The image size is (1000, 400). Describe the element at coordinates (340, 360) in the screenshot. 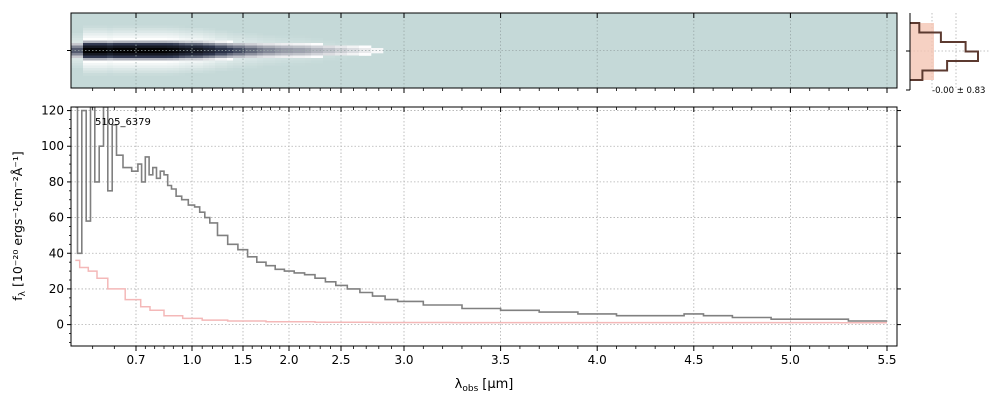

I see `x-tick-label: 2.5` at that location.